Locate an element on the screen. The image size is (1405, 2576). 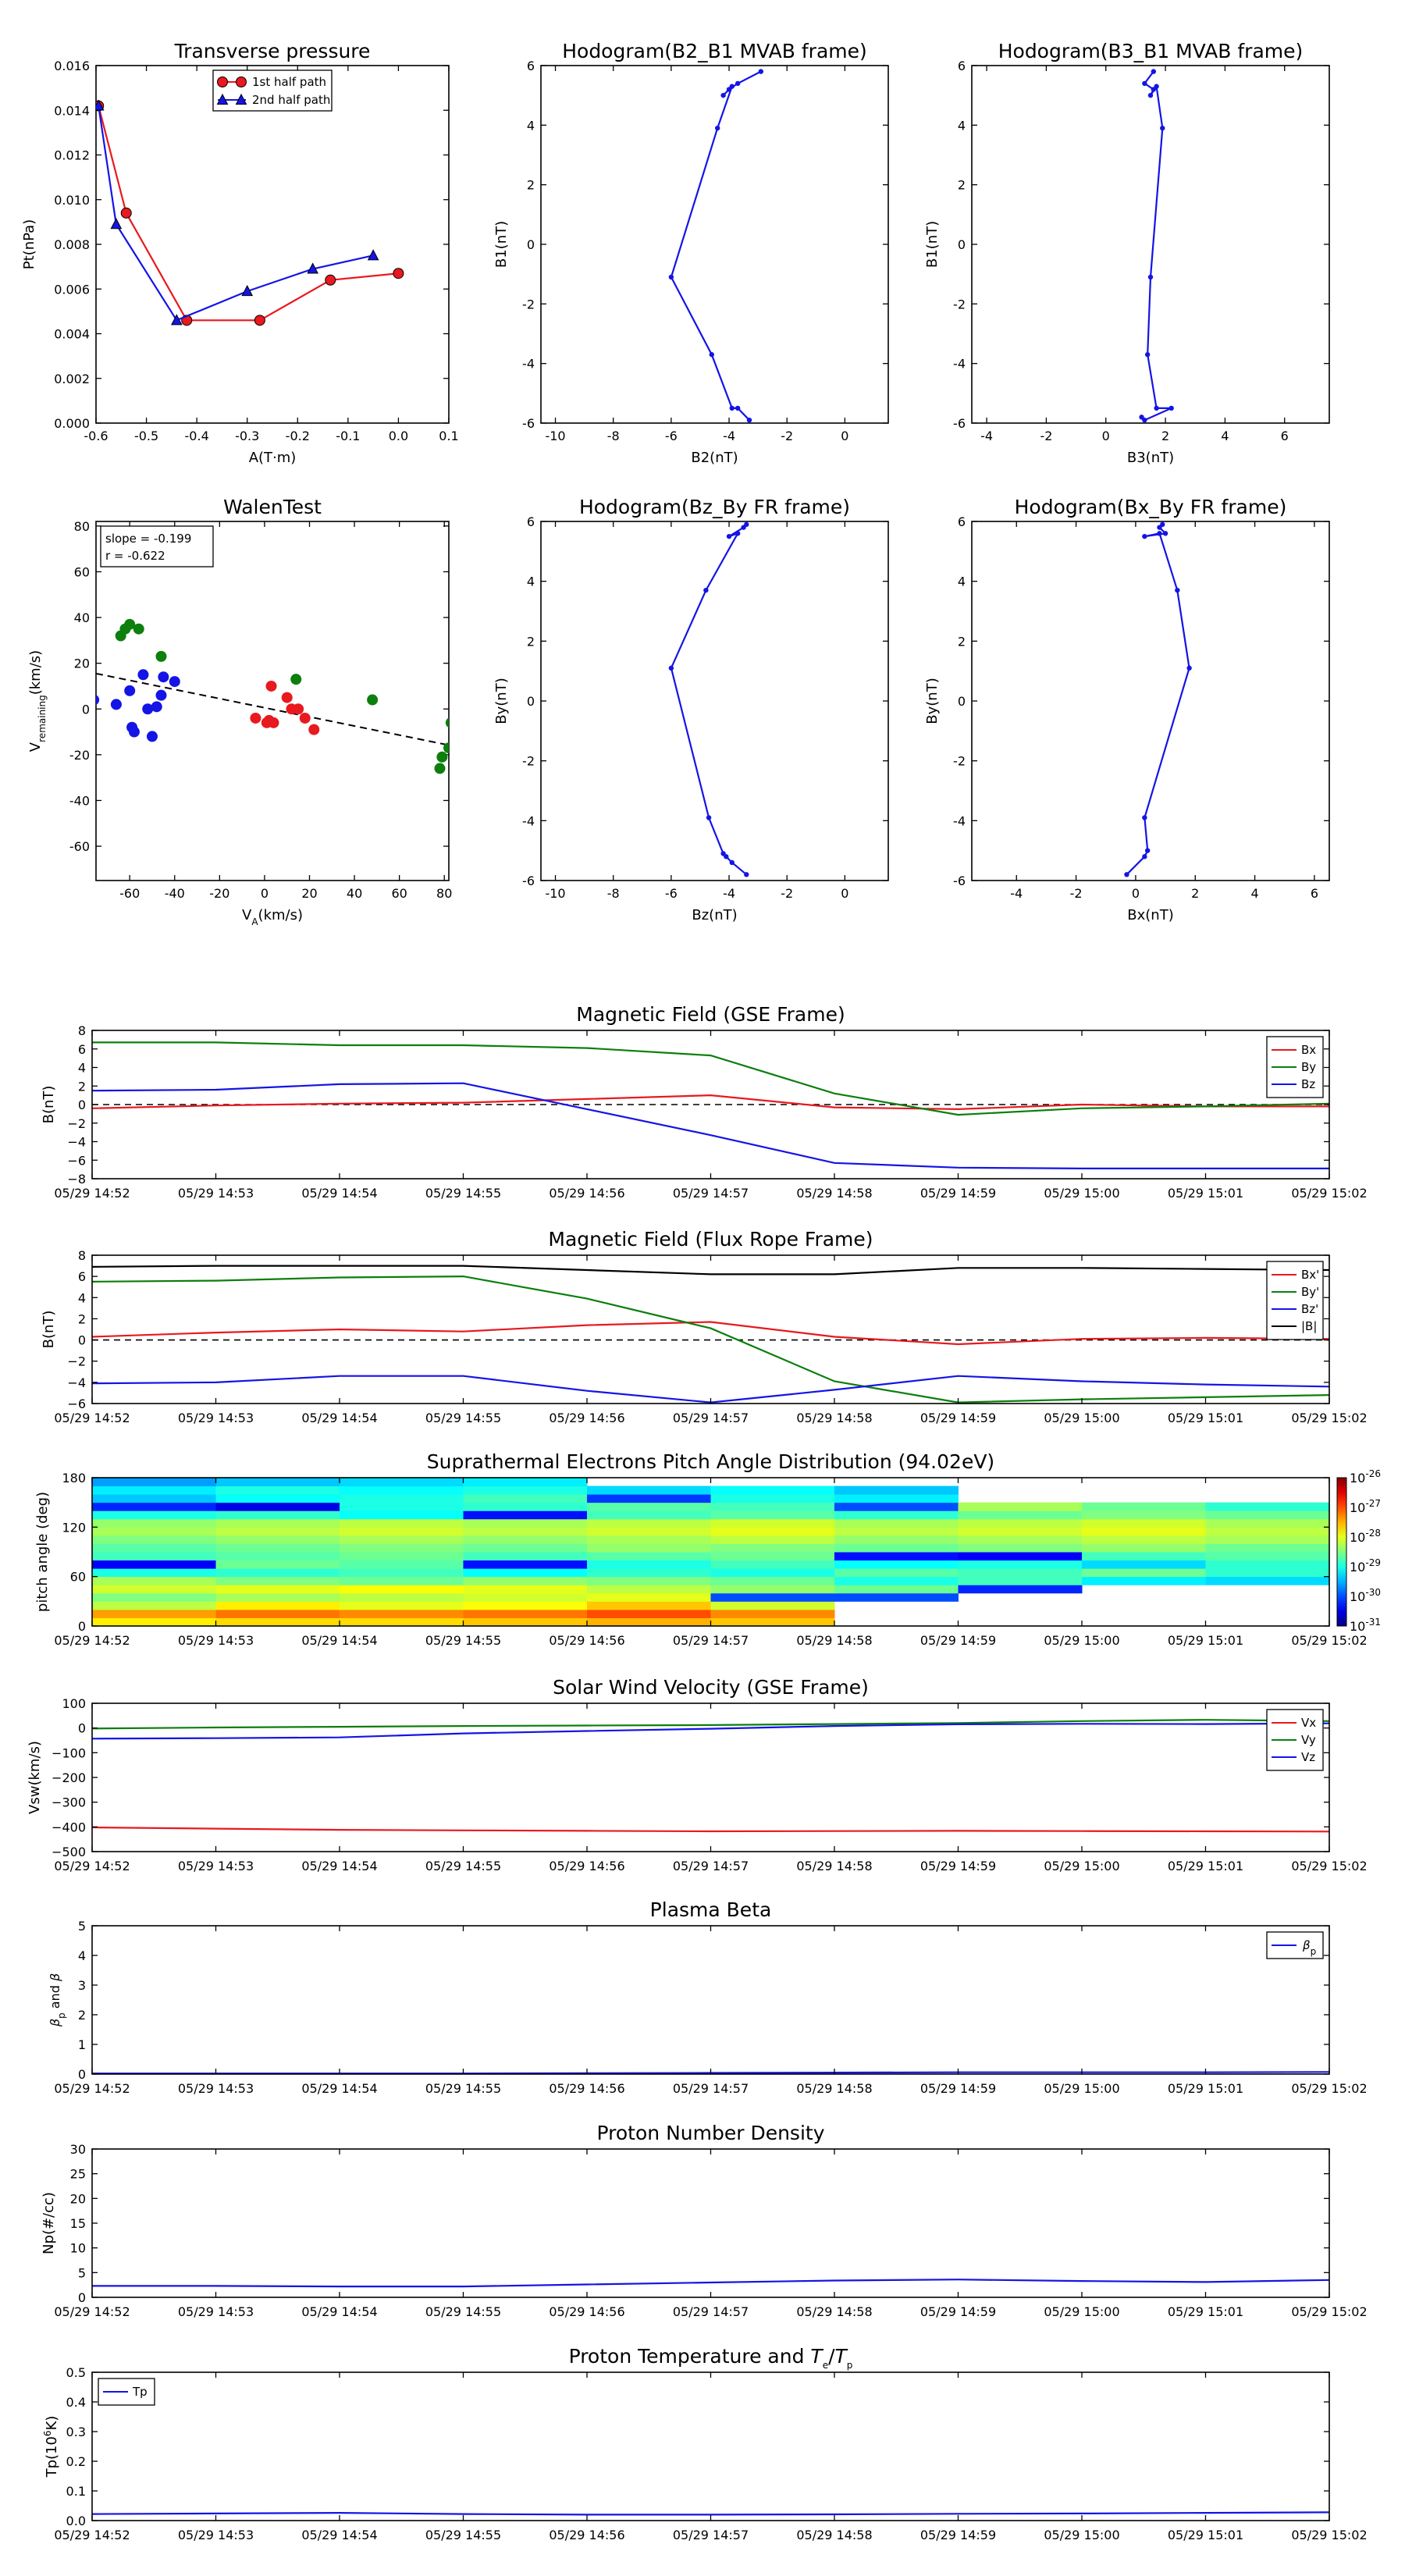
beta-xtick-label: 05/29 14:55 is located at coordinates (463, 2088).